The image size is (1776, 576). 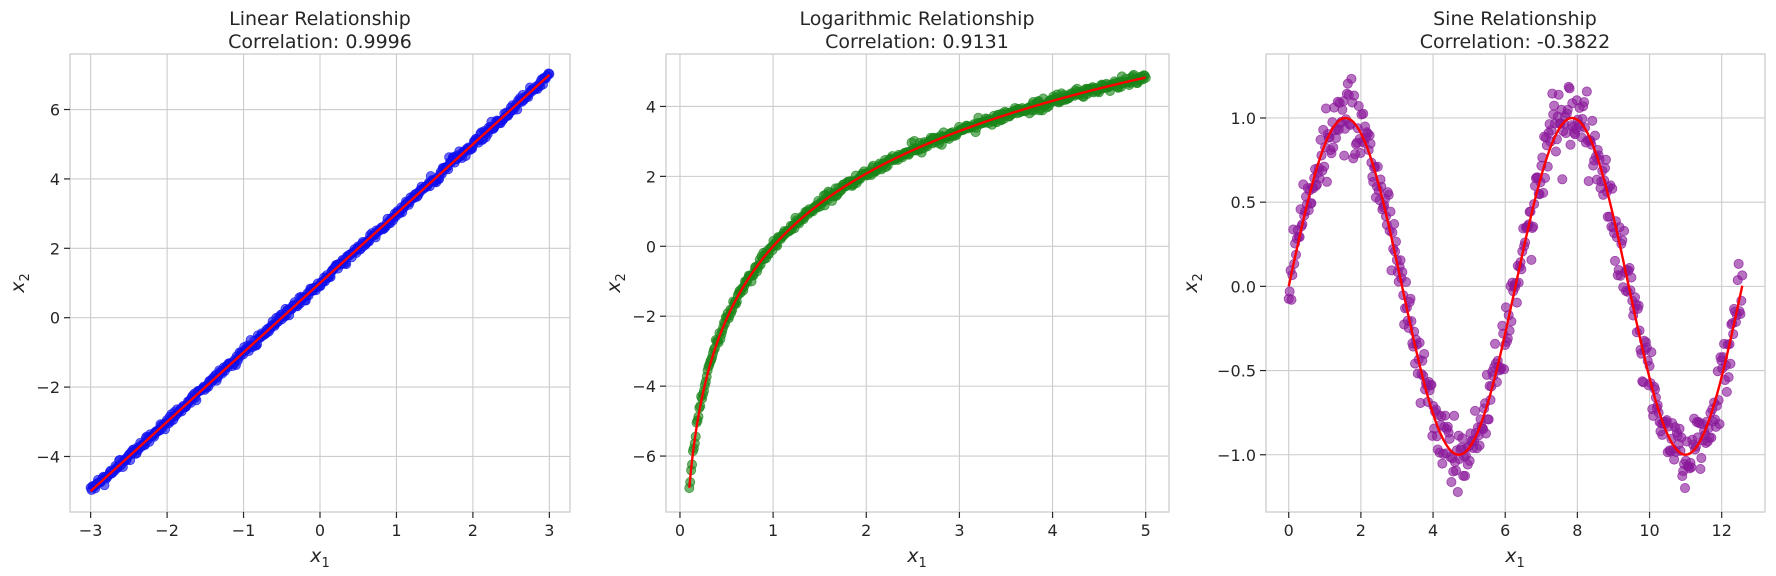 I want to click on y-tick-label: 1.0, so click(x=1243, y=118).